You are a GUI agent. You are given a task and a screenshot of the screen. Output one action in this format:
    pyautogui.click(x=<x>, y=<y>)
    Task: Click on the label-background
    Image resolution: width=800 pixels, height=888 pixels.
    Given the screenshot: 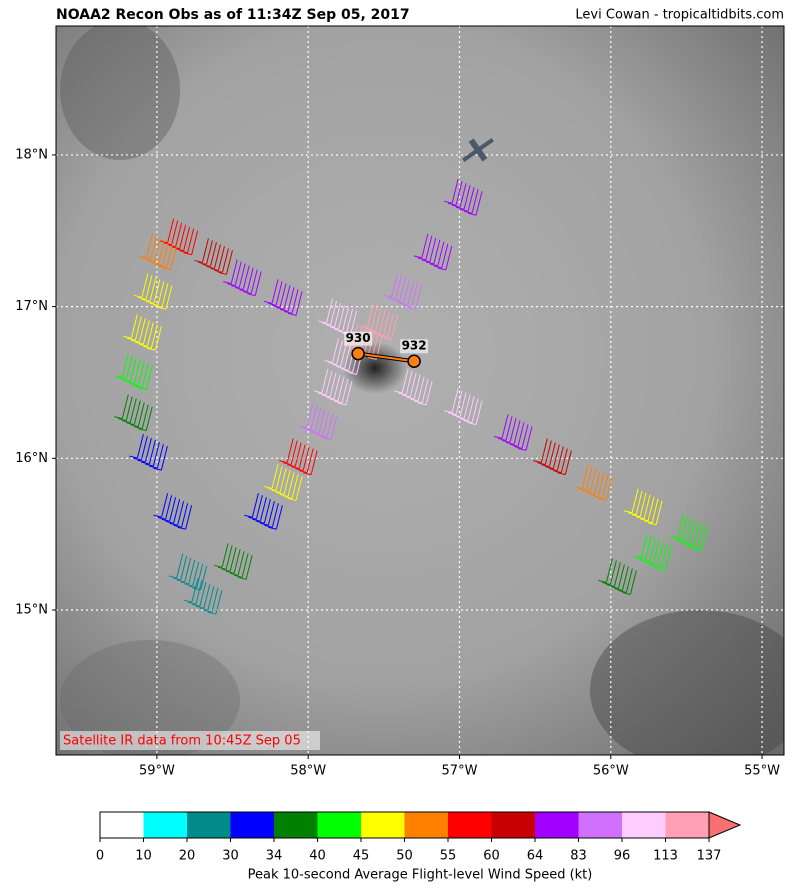 What is the action you would take?
    pyautogui.click(x=358, y=338)
    